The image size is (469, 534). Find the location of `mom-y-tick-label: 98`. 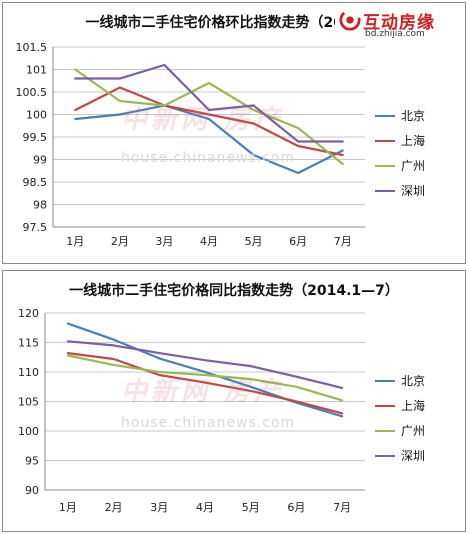

mom-y-tick-label: 98 is located at coordinates (40, 205).